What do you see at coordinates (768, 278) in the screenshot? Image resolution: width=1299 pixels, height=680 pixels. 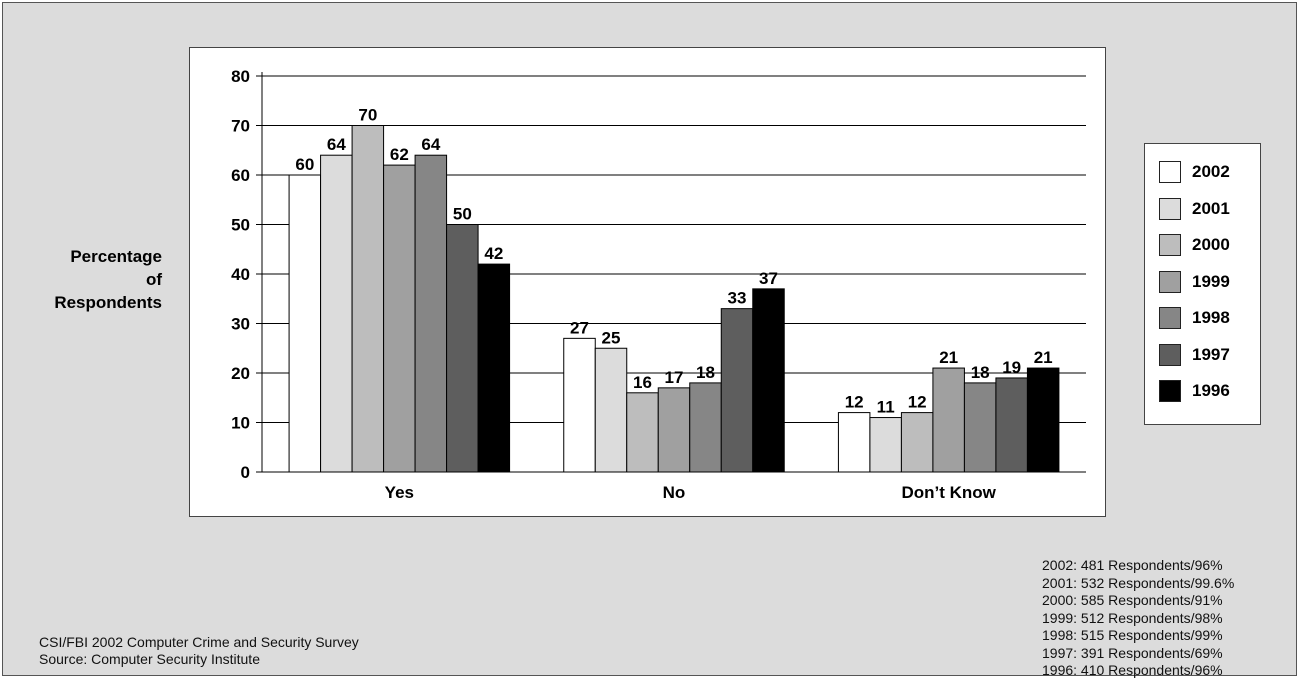 I see `data-label: 37` at bounding box center [768, 278].